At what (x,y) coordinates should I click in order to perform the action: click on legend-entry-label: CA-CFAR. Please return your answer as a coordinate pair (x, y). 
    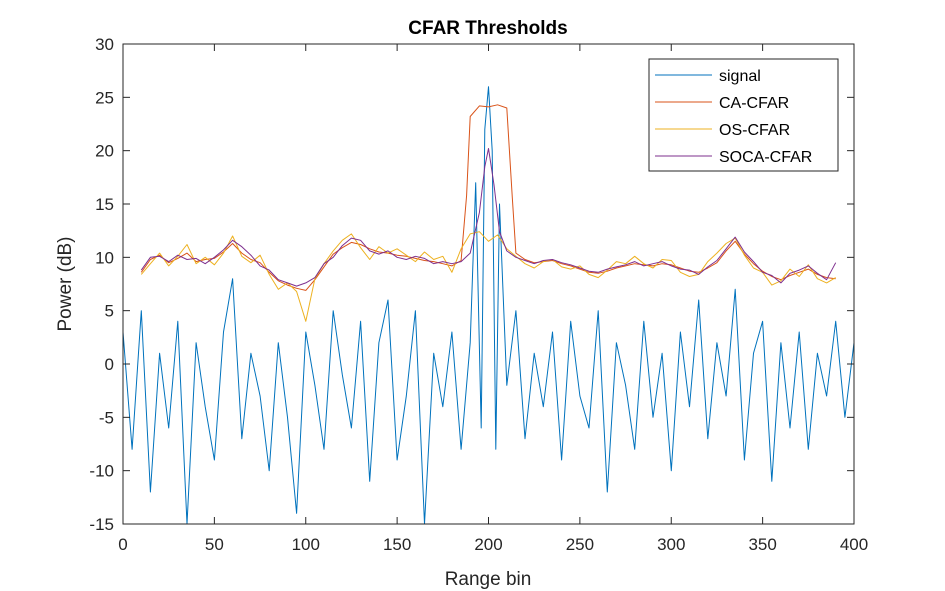
    Looking at the image, I should click on (754, 103).